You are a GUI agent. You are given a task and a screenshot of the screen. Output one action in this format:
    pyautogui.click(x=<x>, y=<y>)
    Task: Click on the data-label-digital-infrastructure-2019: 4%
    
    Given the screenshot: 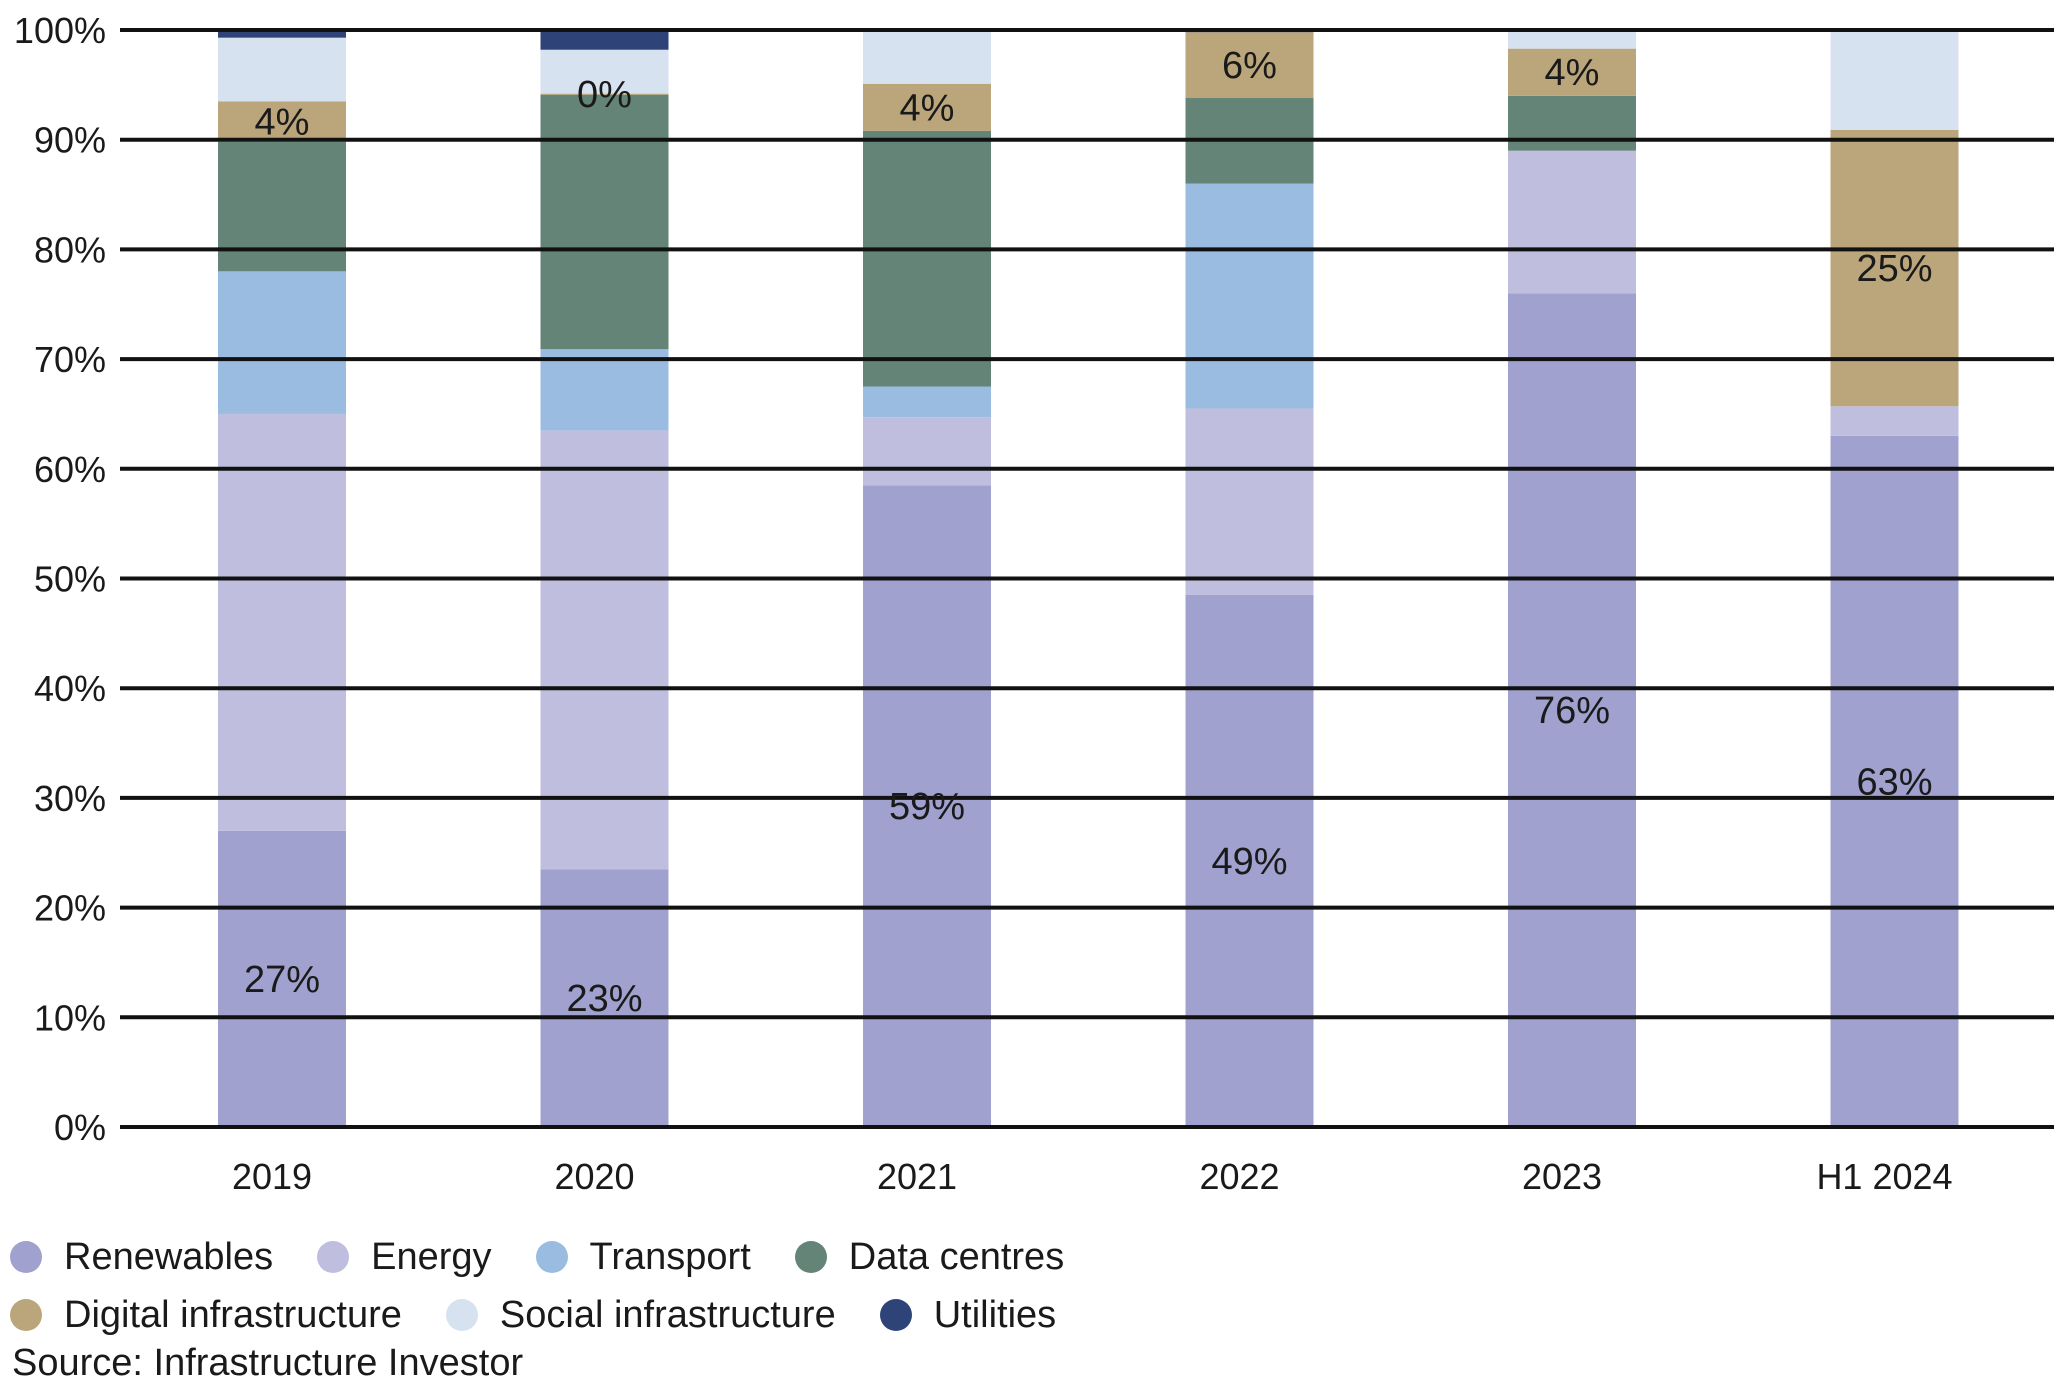 What is the action you would take?
    pyautogui.click(x=282, y=123)
    